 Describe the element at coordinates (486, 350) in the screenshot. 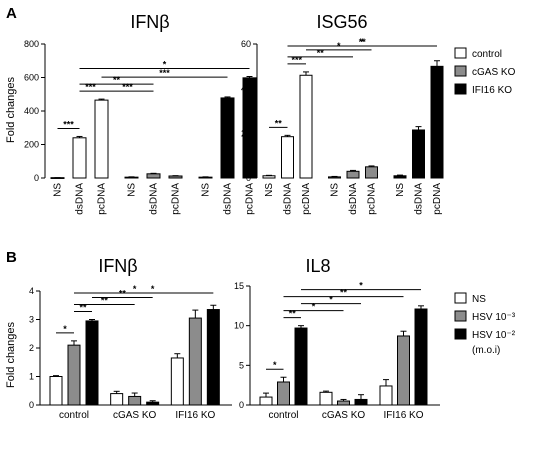

I see `legend-note-moi: (m.o.i)` at that location.